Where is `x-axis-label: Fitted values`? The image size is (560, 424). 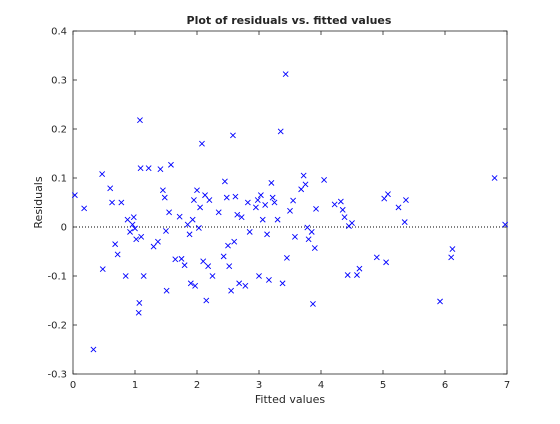
x-axis-label: Fitted values is located at coordinates (290, 399).